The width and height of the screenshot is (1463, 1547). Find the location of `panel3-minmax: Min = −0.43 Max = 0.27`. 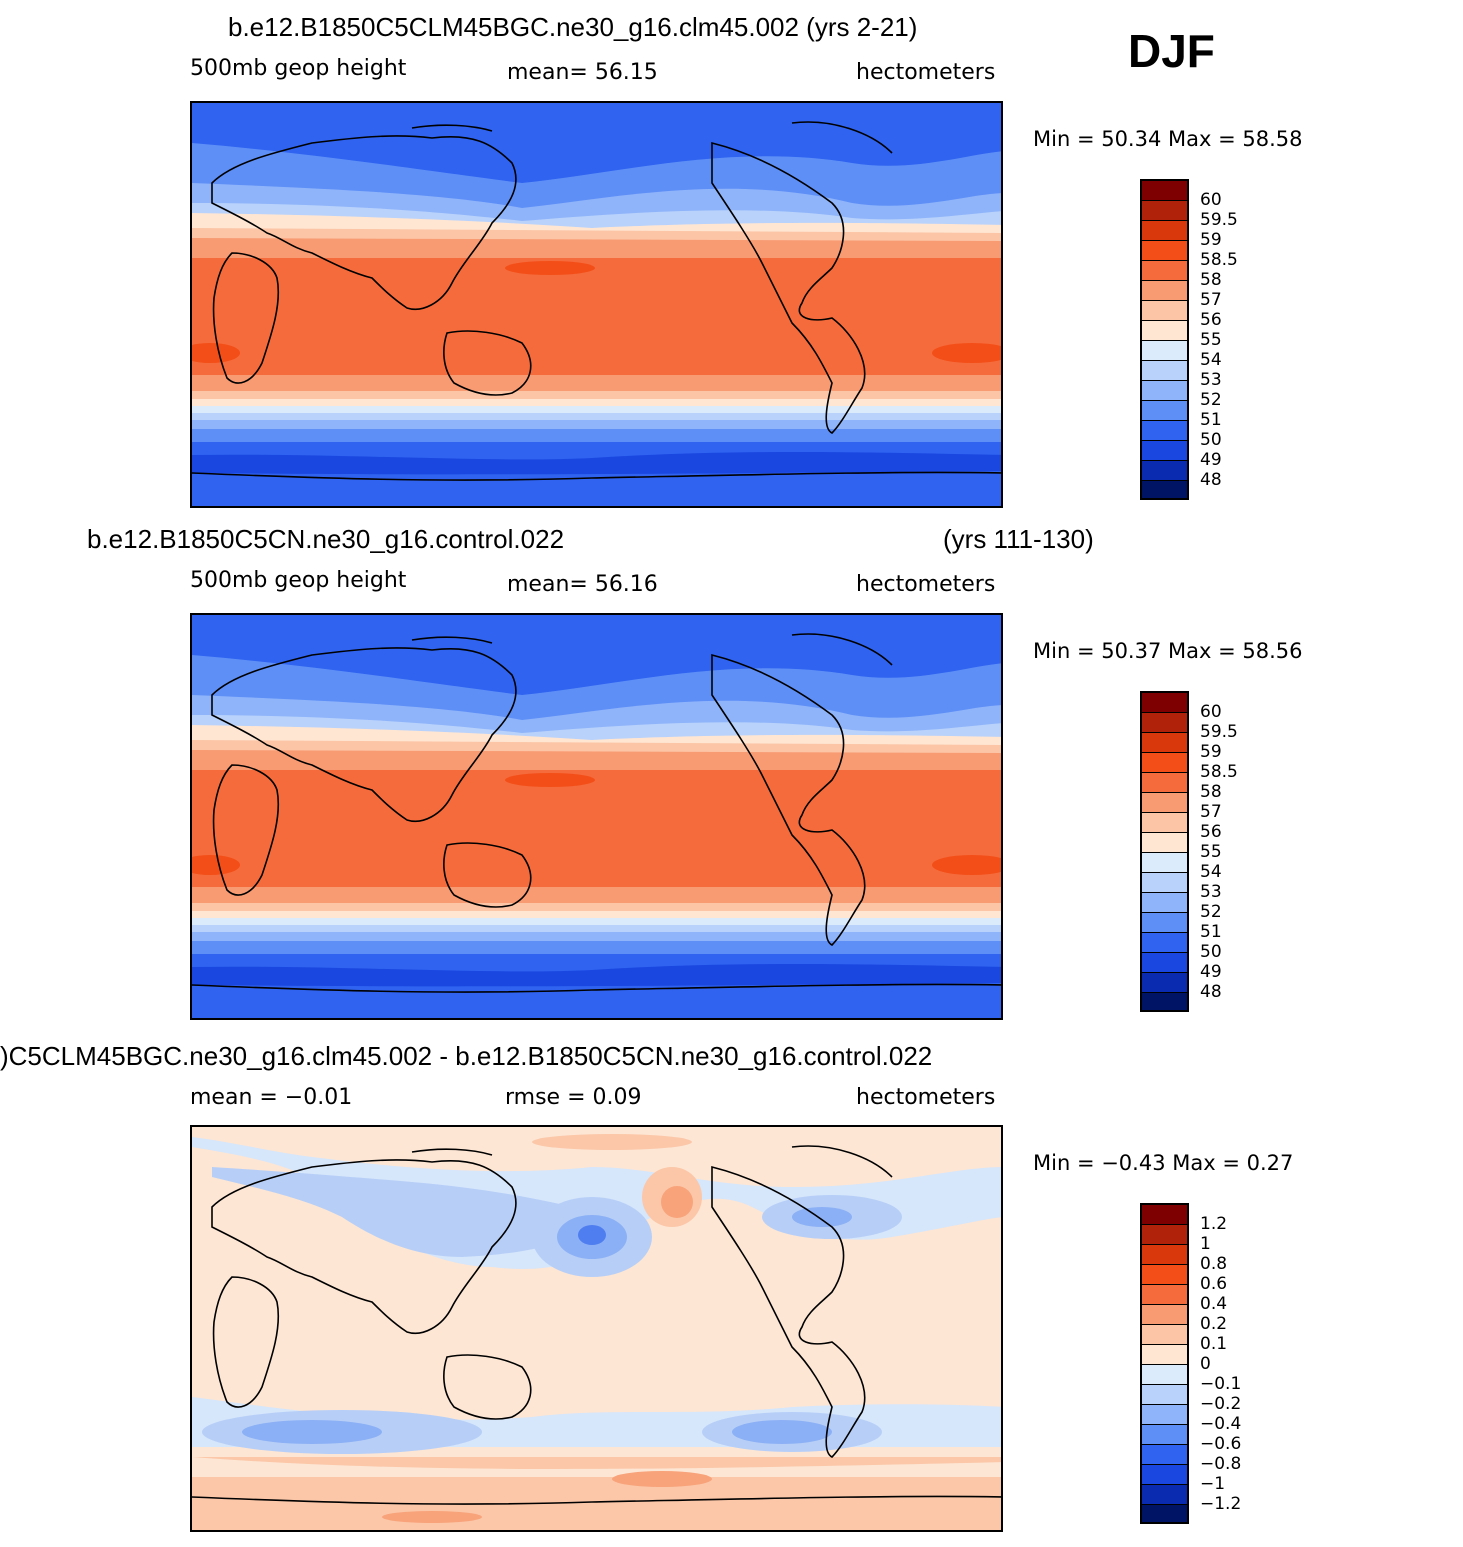

panel3-minmax: Min = −0.43 Max = 0.27 is located at coordinates (1163, 1163).